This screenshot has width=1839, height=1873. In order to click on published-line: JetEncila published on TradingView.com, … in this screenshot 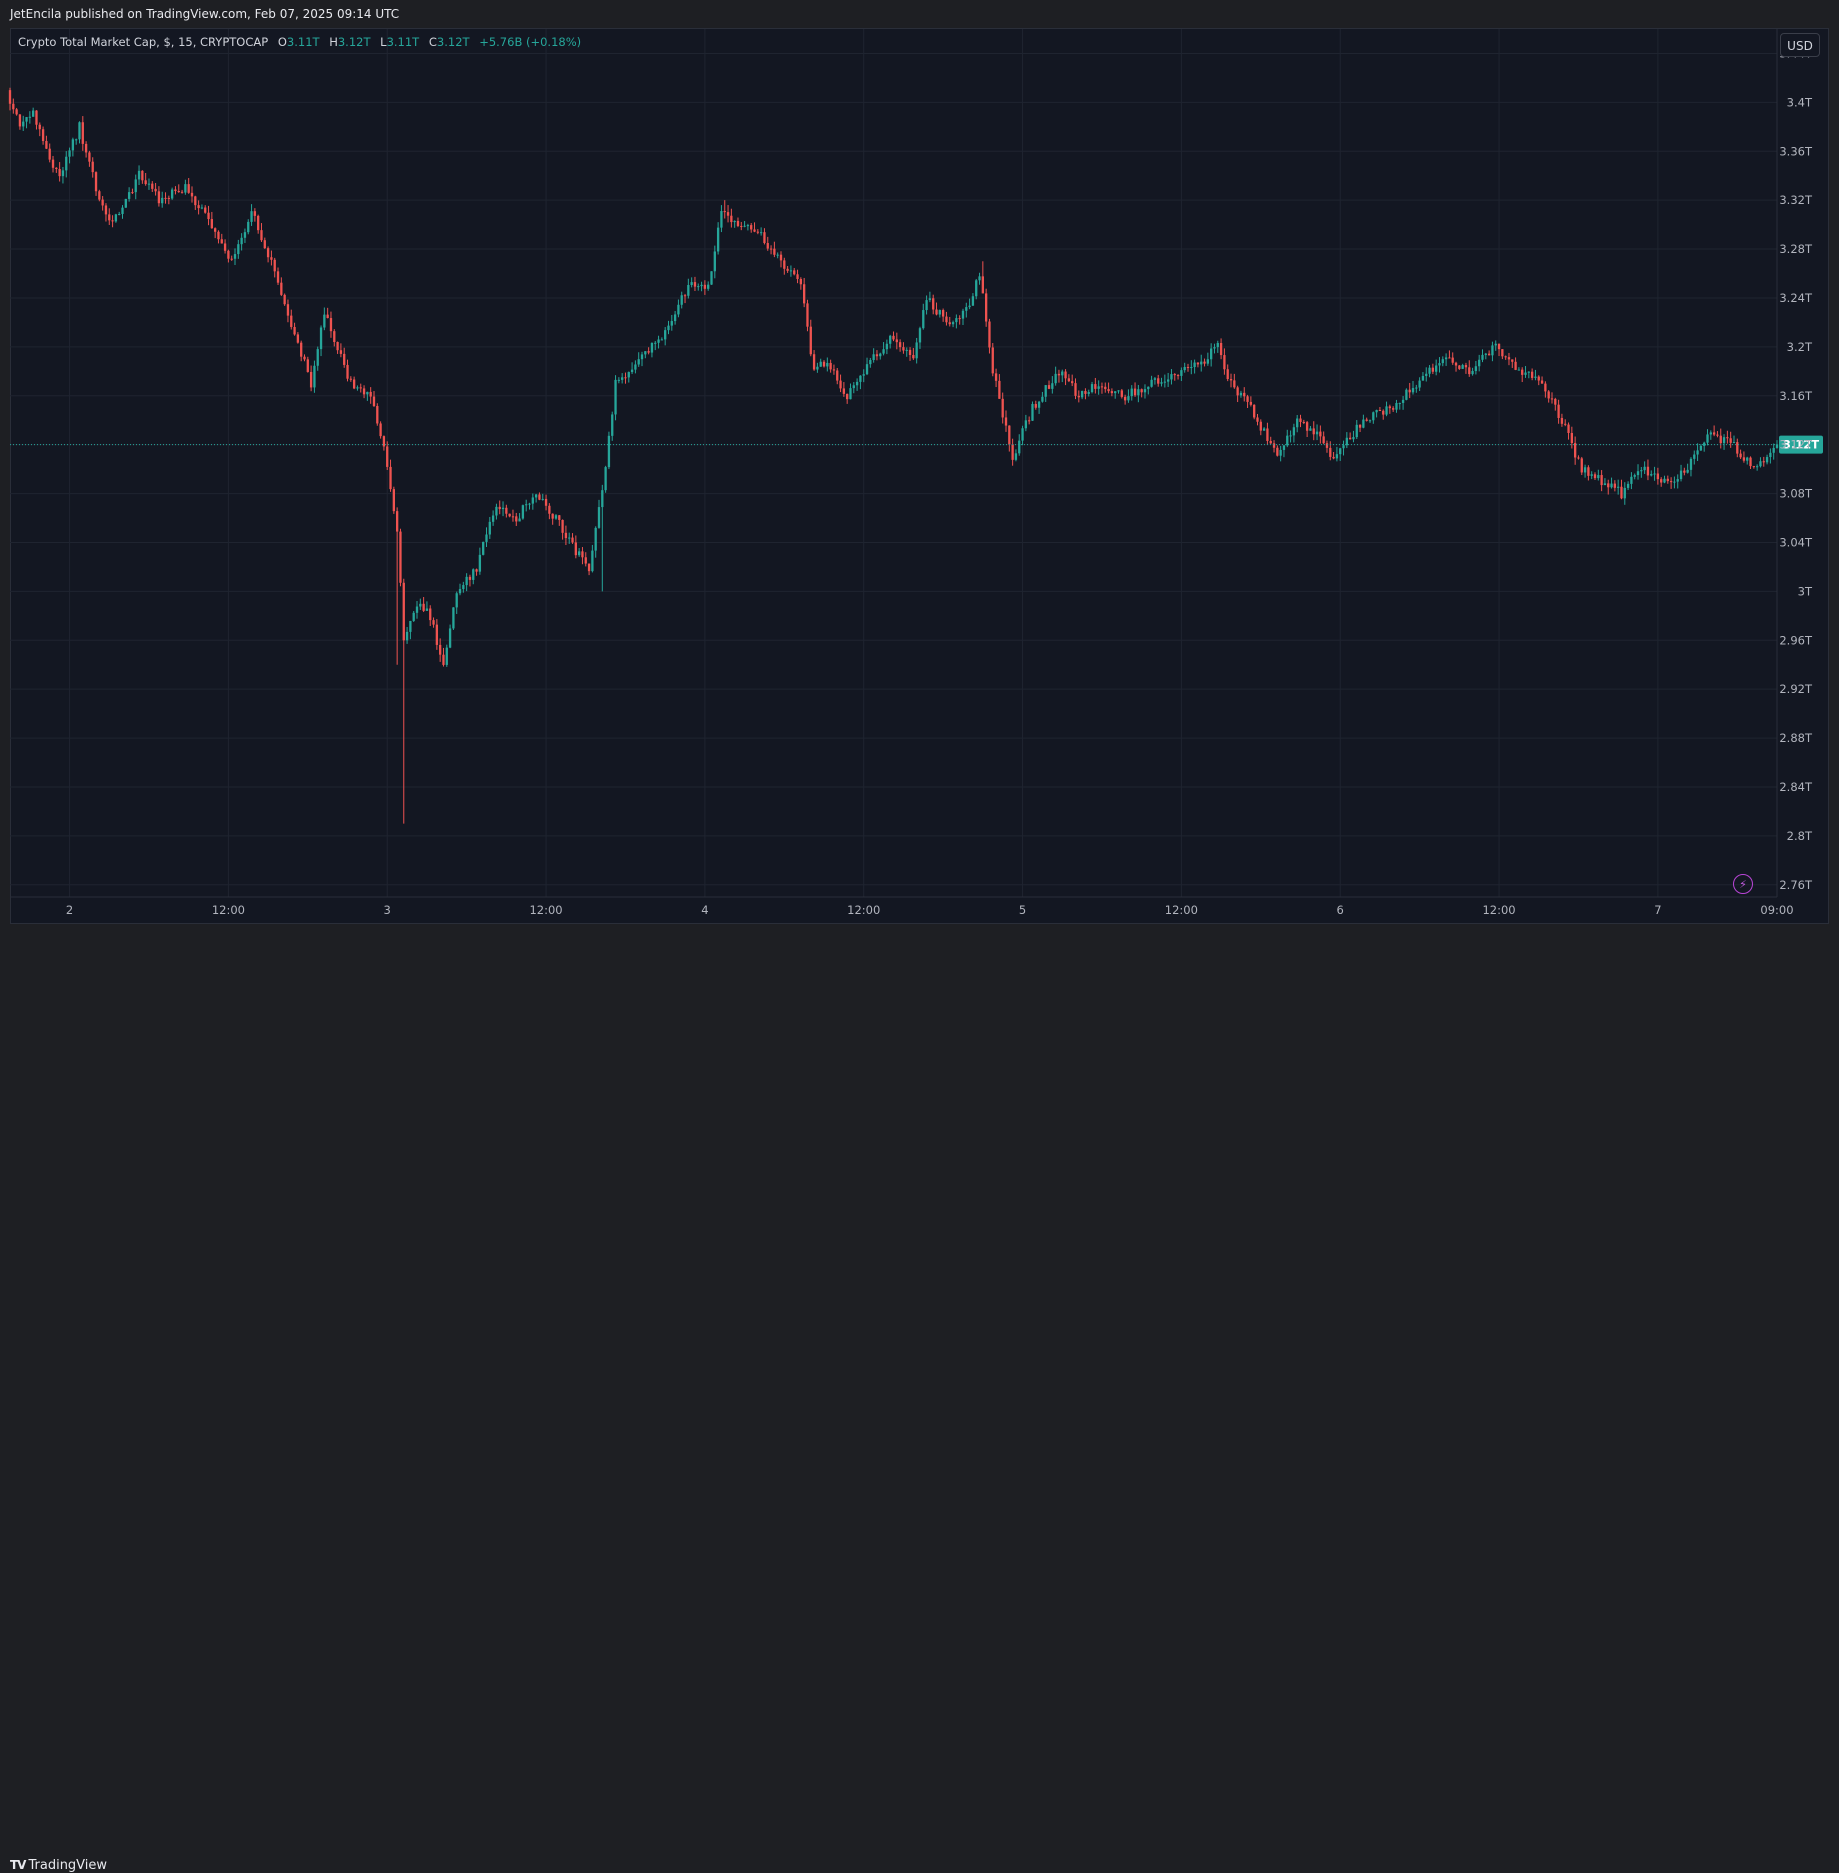, I will do `click(205, 14)`.